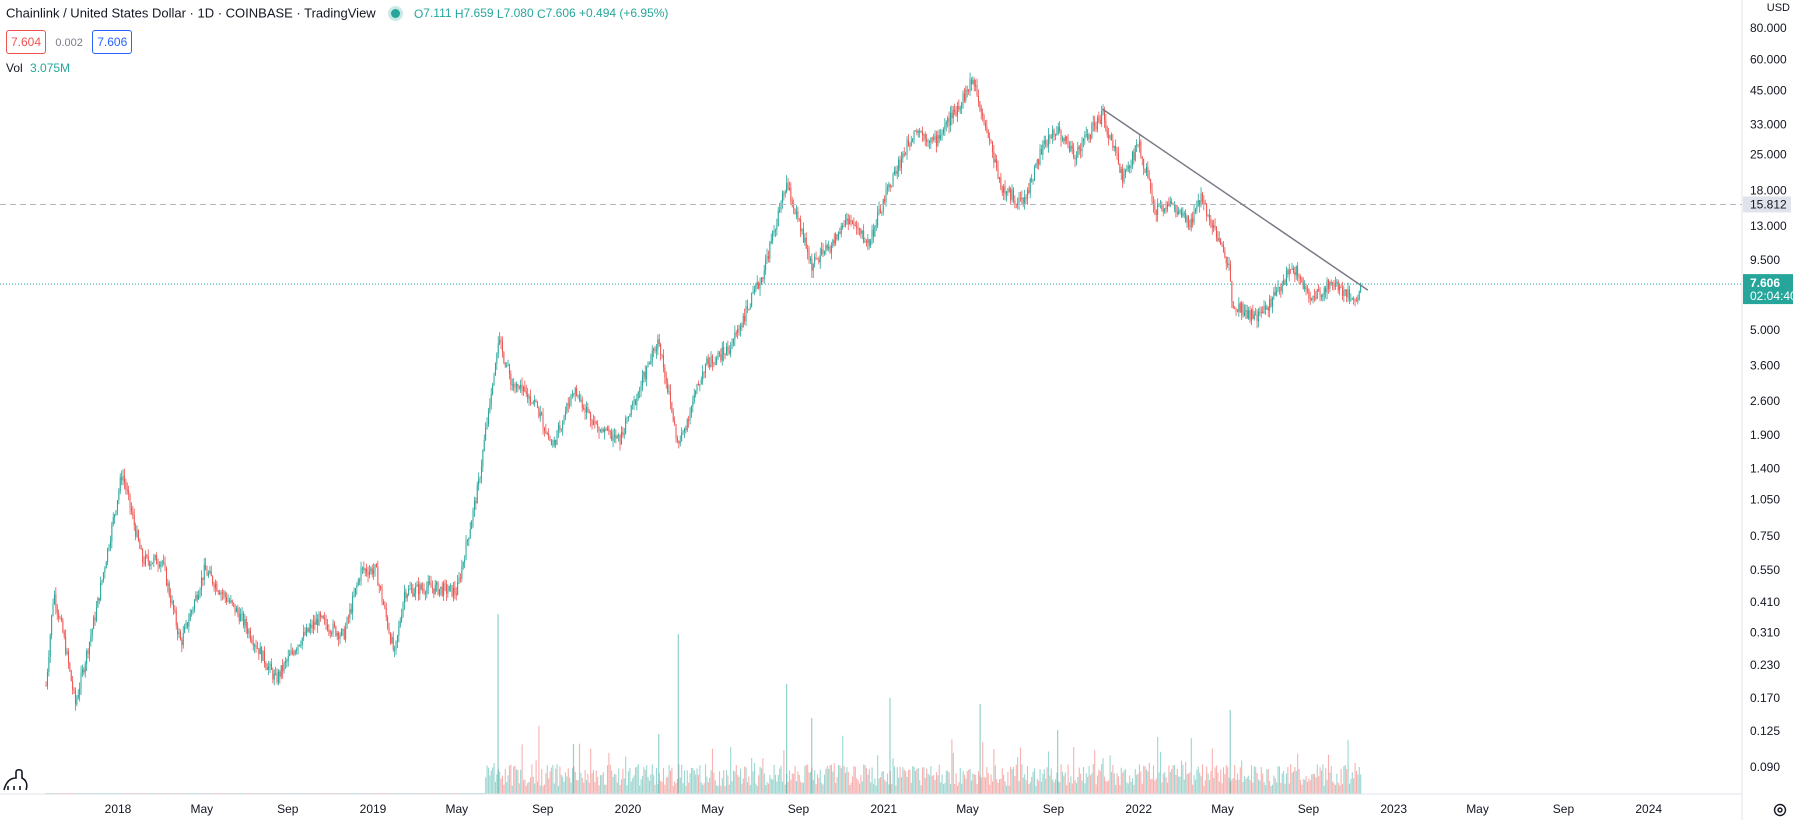 The height and width of the screenshot is (820, 1802). What do you see at coordinates (628, 809) in the screenshot?
I see `x-tick-label: 2020` at bounding box center [628, 809].